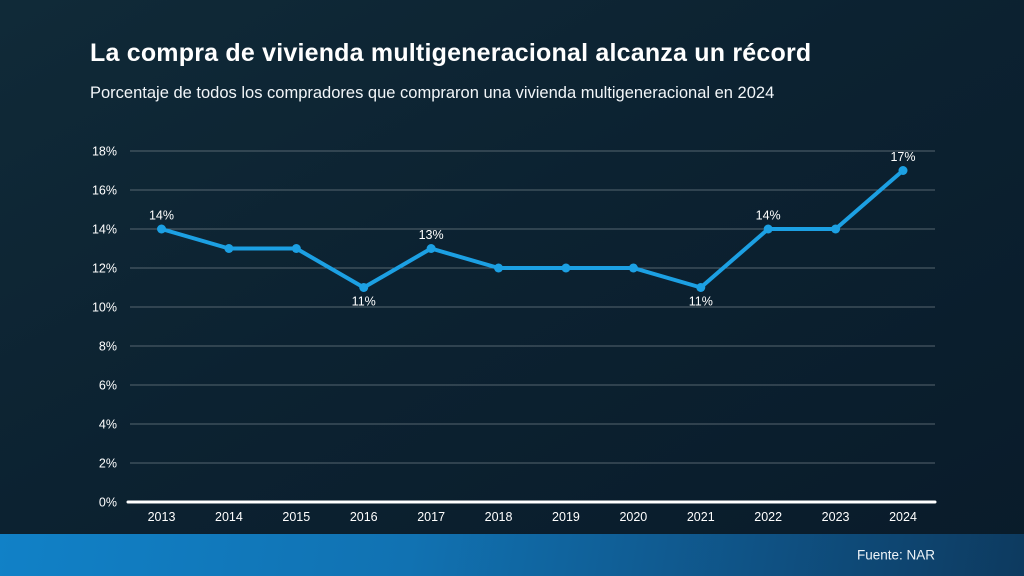 This screenshot has height=576, width=1024. What do you see at coordinates (431, 517) in the screenshot?
I see `svg-text: 2017` at bounding box center [431, 517].